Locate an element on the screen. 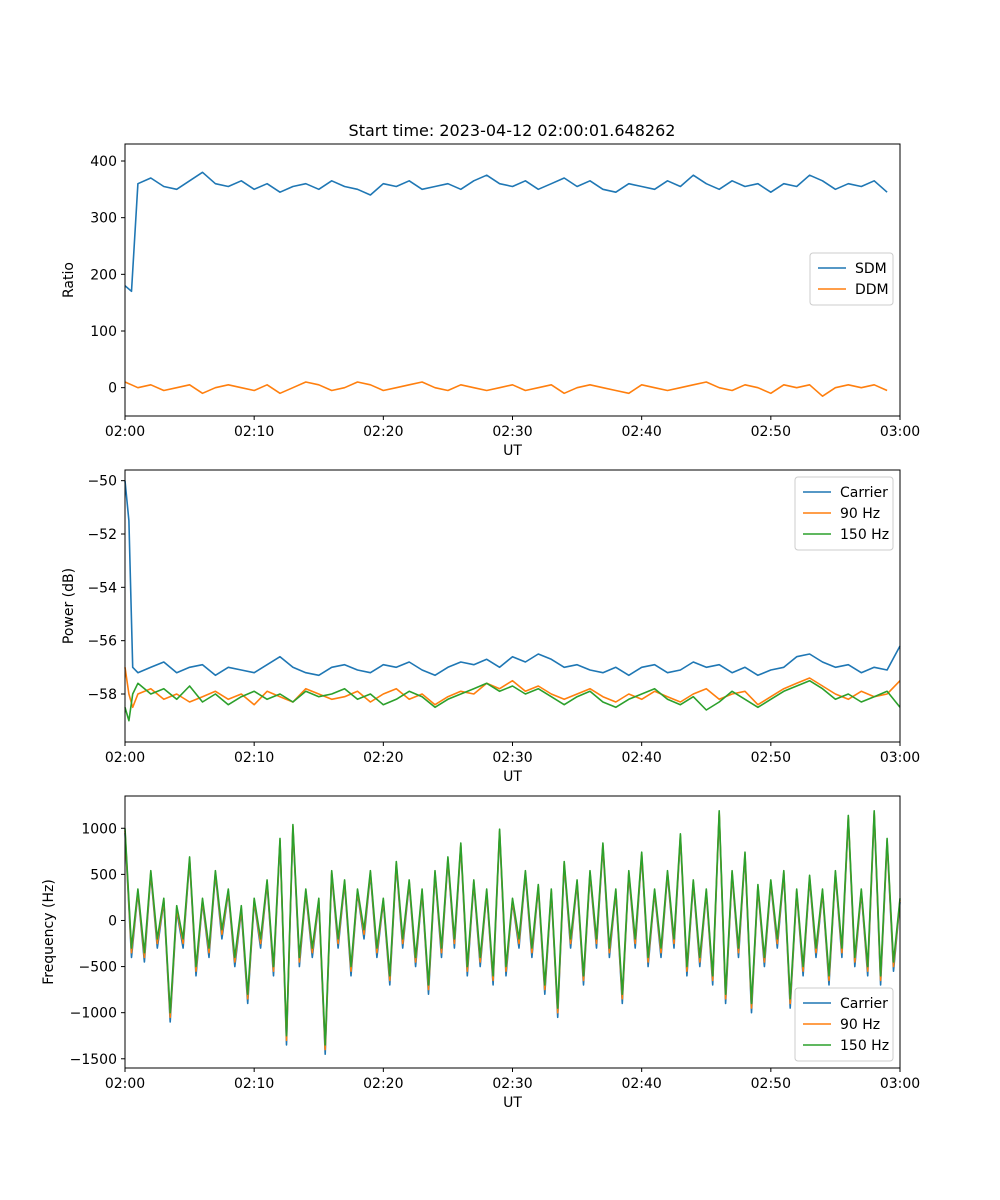 Image resolution: width=1000 pixels, height=1200 pixels. y-axis-label: Frequency (Hz) is located at coordinates (49, 932).